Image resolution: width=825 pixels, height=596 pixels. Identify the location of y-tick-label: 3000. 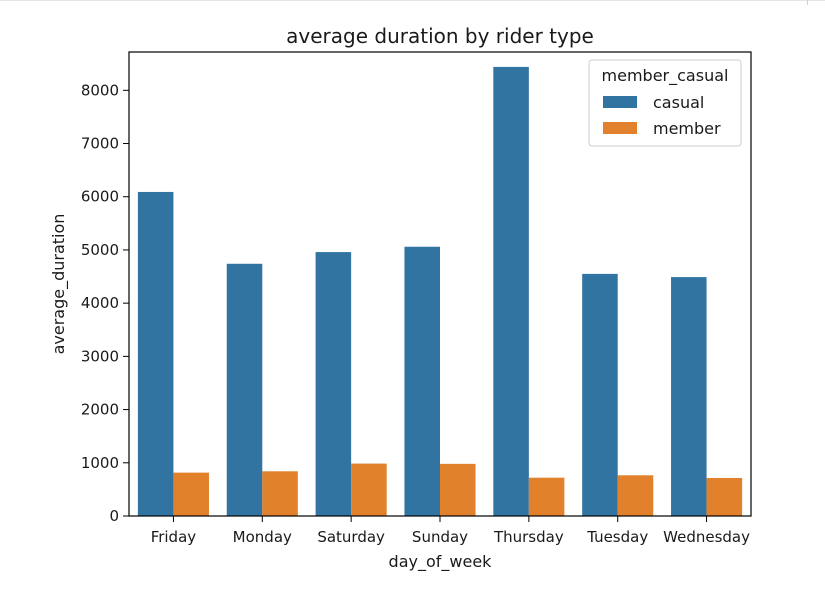
(100, 356).